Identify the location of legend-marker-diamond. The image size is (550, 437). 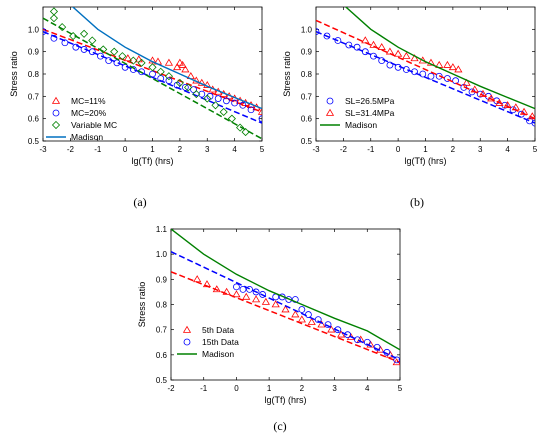
(56, 125).